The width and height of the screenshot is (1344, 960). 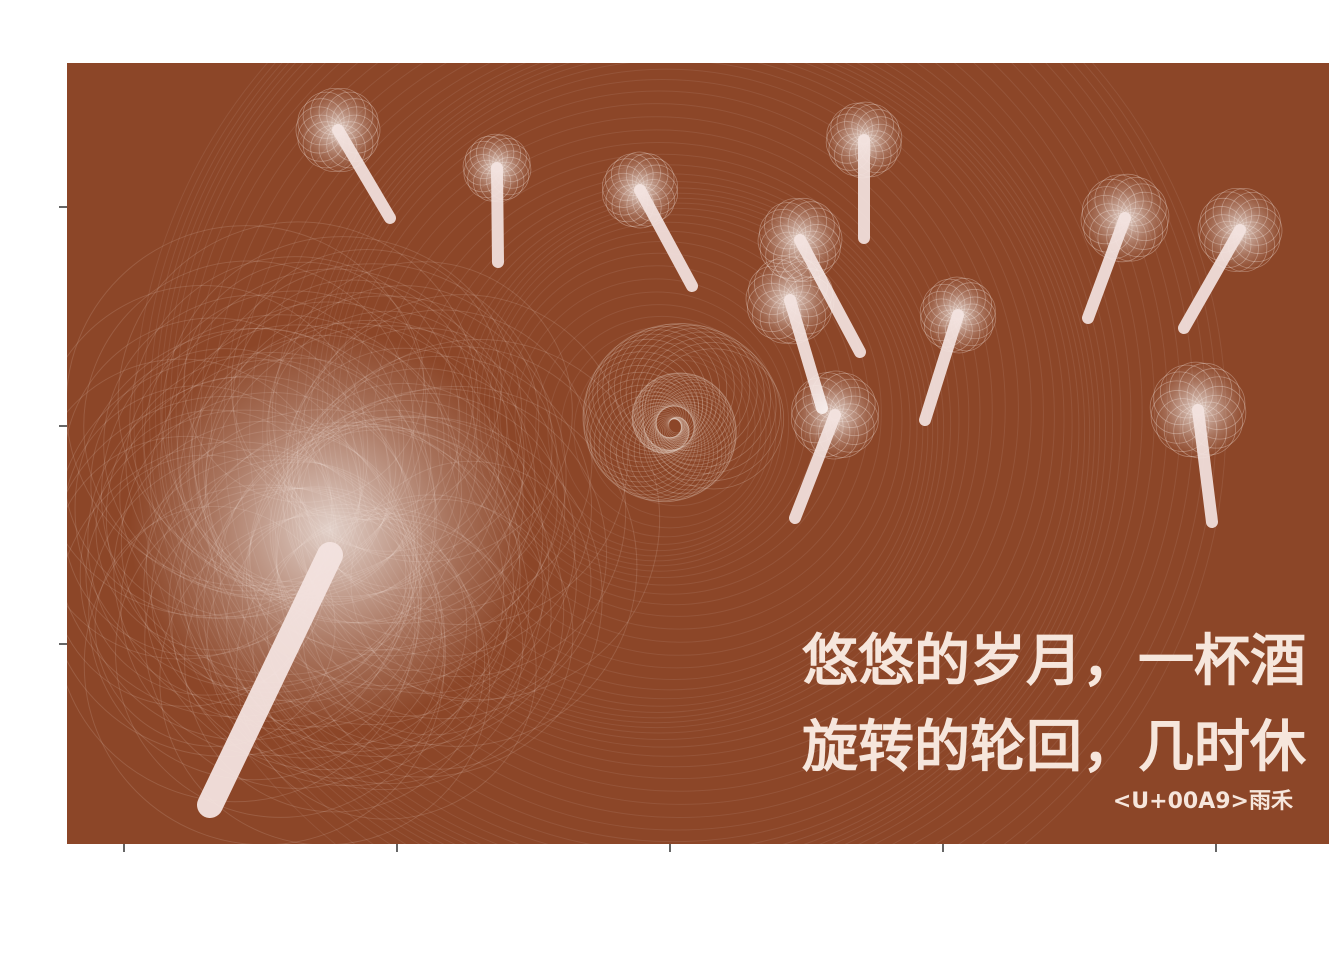 I want to click on large-flower-stem, so click(x=270, y=680).